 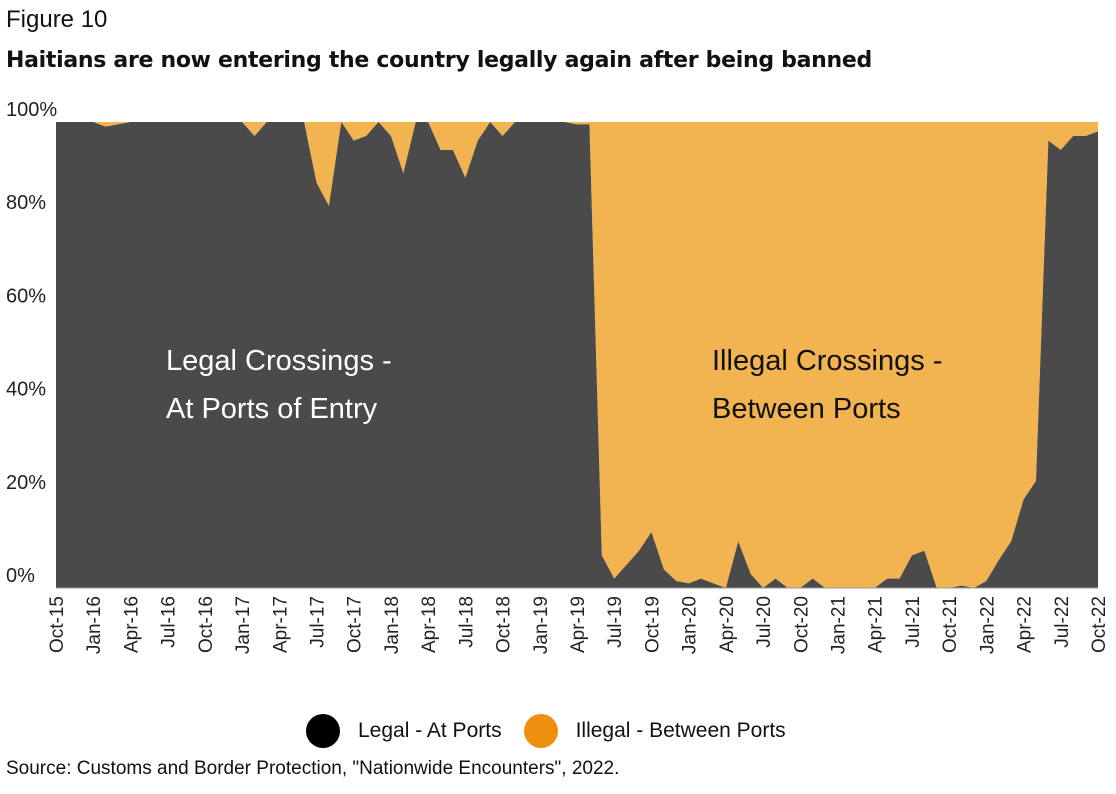 I want to click on x-tick-label: Apr-17, so click(x=280, y=624).